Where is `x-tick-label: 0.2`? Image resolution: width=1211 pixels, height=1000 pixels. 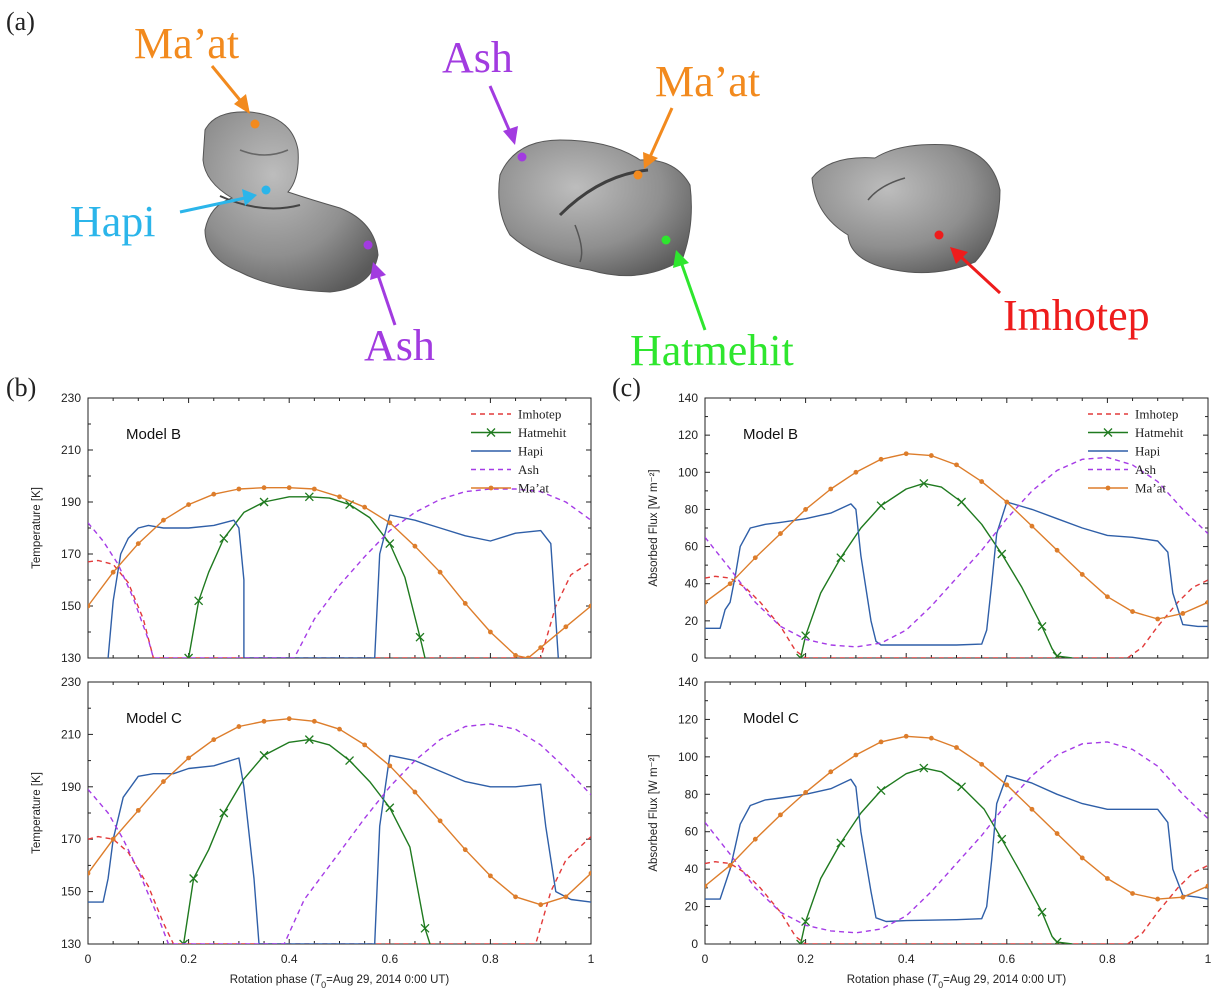
x-tick-label: 0.2 is located at coordinates (805, 959).